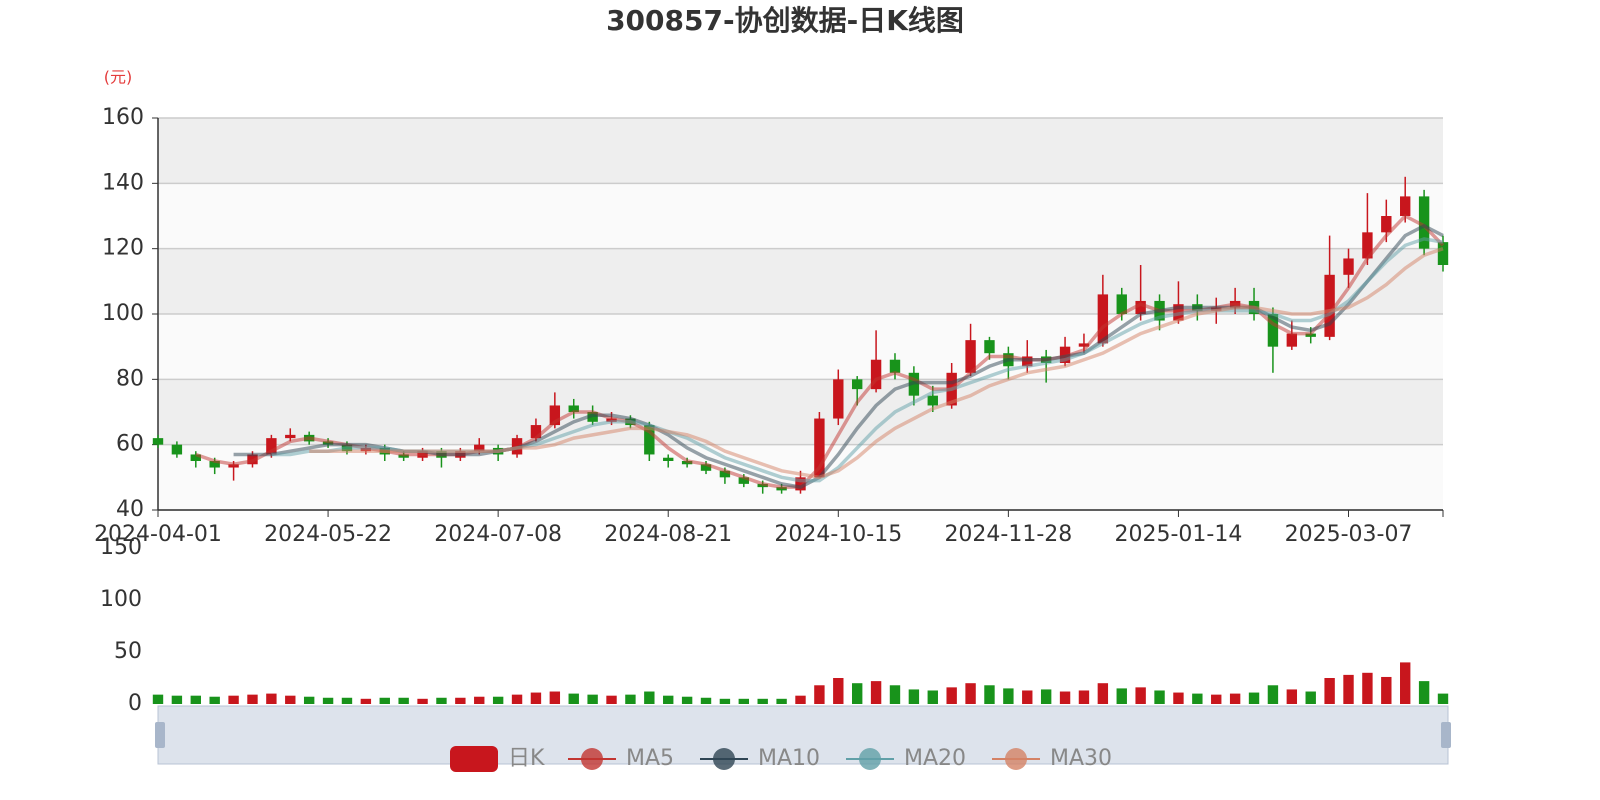 This screenshot has height=800, width=1600. What do you see at coordinates (803, 735) in the screenshot?
I see `zoom-slider` at bounding box center [803, 735].